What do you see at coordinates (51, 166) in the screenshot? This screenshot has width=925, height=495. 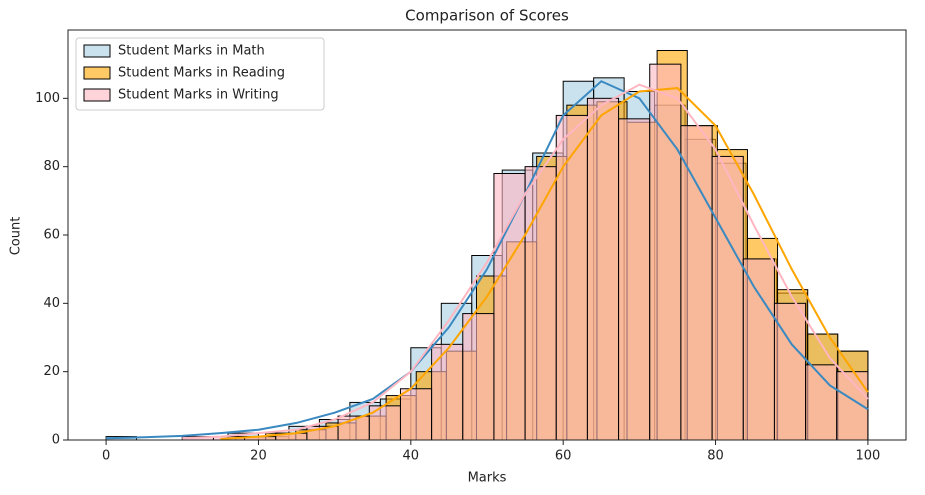 I see `y-tick-label: 80` at bounding box center [51, 166].